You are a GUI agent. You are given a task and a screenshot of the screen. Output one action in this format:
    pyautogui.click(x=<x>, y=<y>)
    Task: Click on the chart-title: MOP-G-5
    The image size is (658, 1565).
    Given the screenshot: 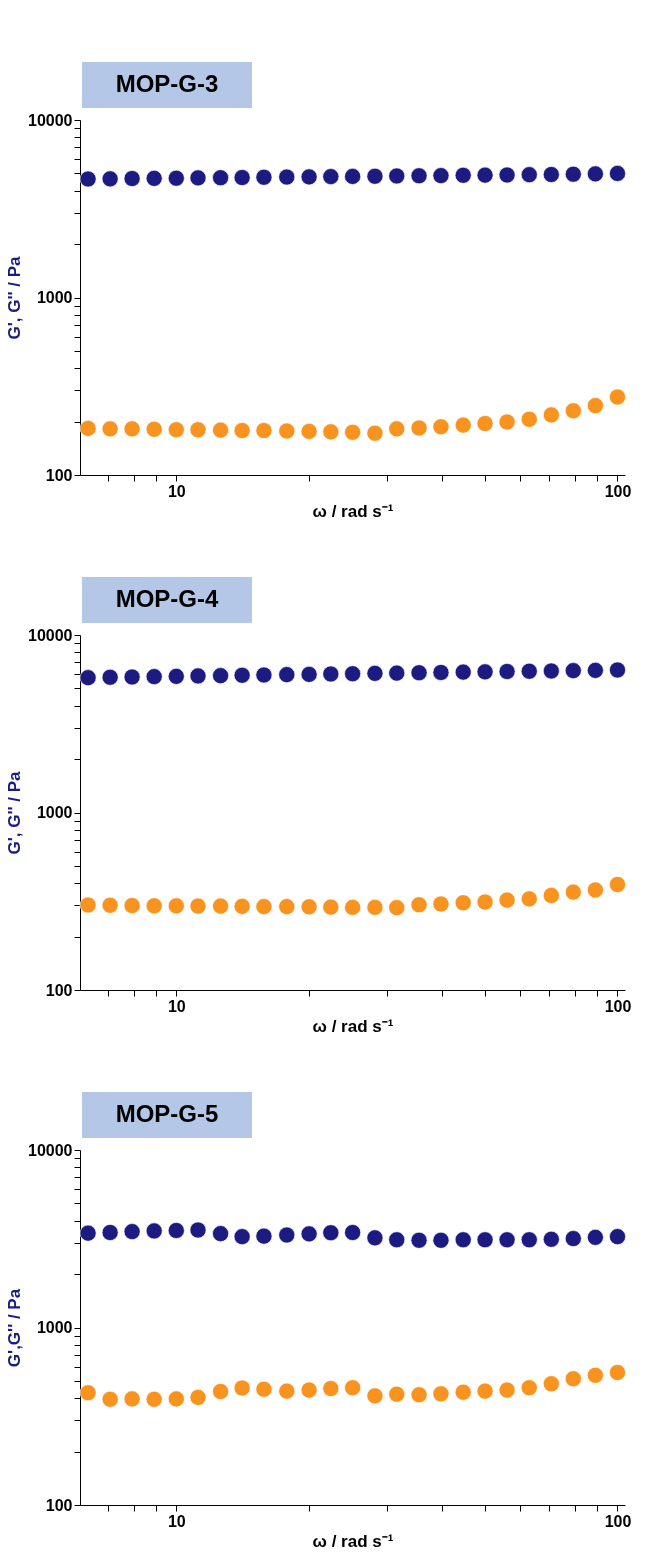 What is the action you would take?
    pyautogui.click(x=167, y=1113)
    